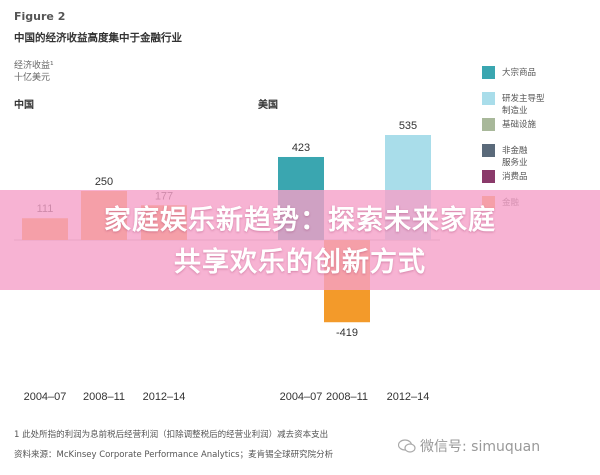 Image resolution: width=600 pixels, height=475 pixels. I want to click on legend-label-1: 研发主导型, so click(523, 98).